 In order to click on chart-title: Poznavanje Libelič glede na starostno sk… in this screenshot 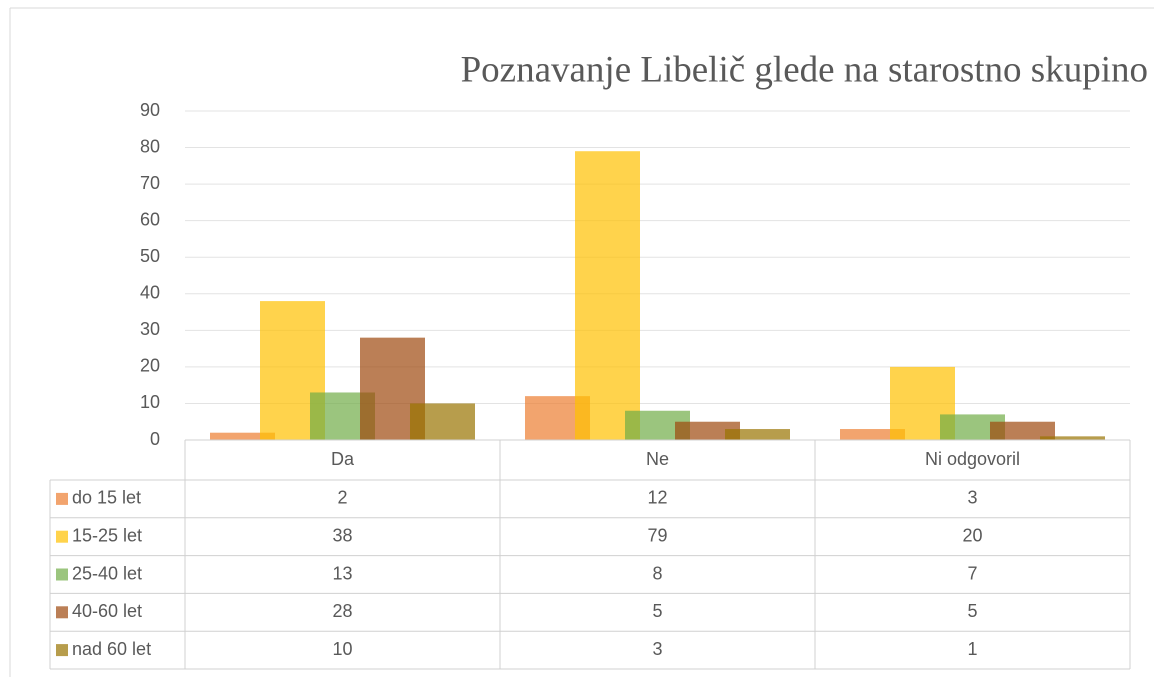, I will do `click(804, 69)`.